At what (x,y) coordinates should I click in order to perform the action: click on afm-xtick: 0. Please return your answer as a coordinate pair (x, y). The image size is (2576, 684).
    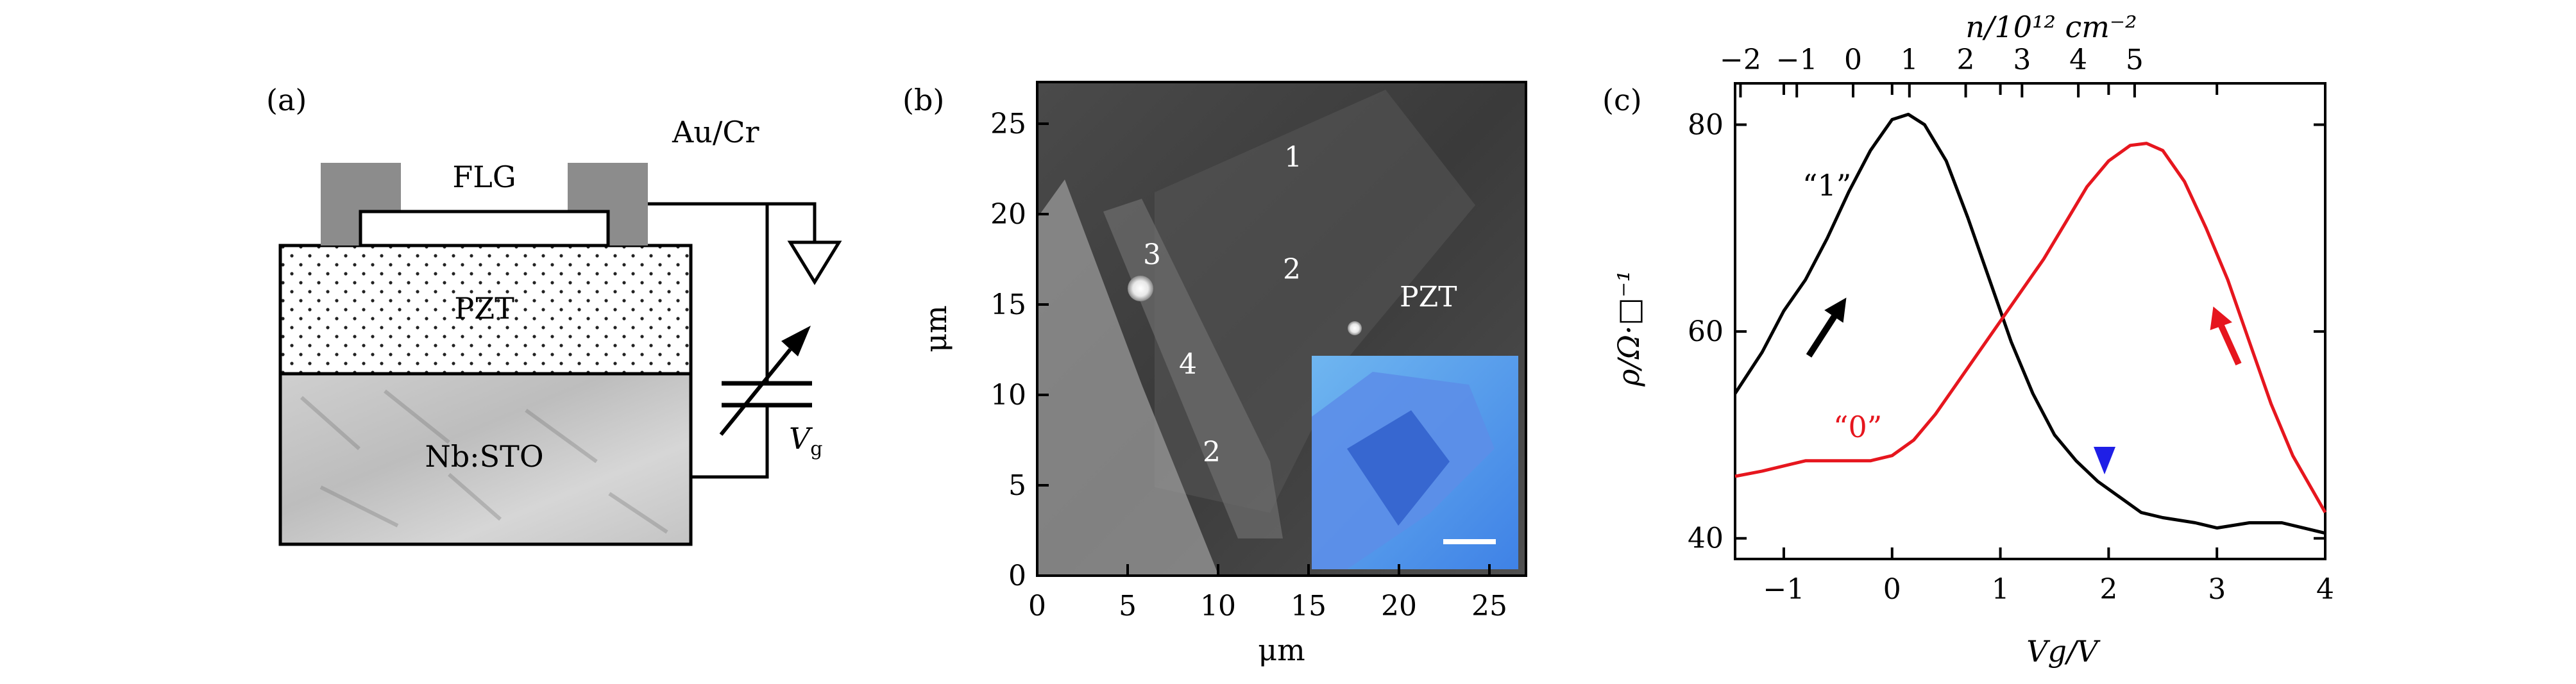
    Looking at the image, I should click on (1037, 606).